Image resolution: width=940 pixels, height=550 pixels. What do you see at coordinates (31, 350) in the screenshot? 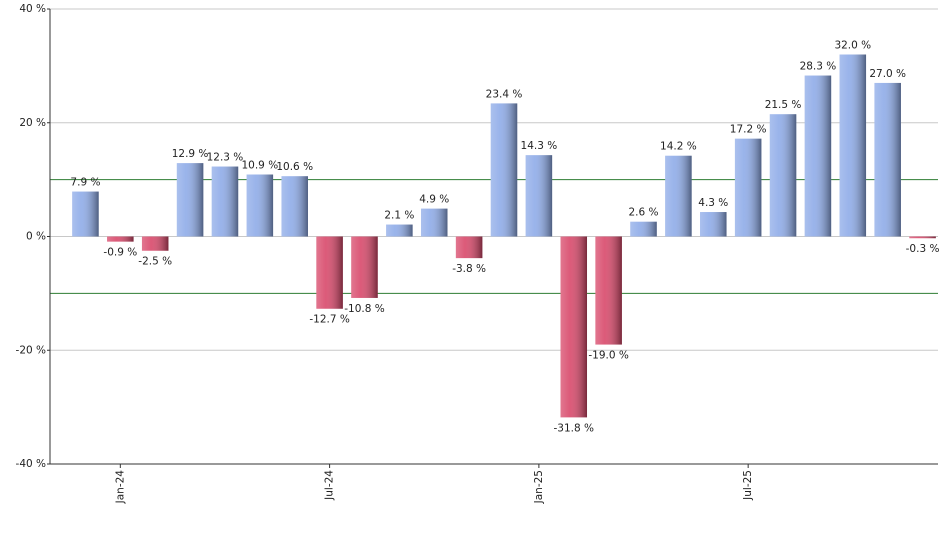
I see `y-tick-label: -20 %` at bounding box center [31, 350].